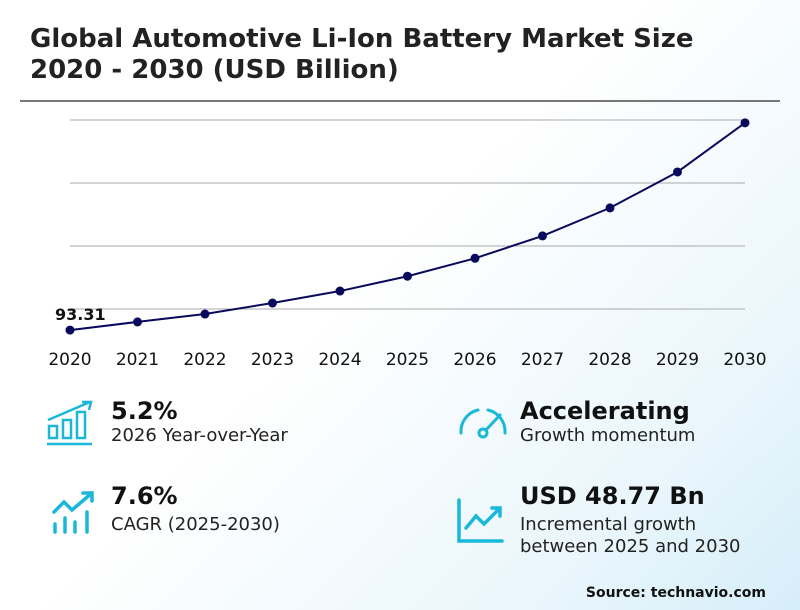  Describe the element at coordinates (70, 423) in the screenshot. I see `bar-chart-growth-icon` at that location.